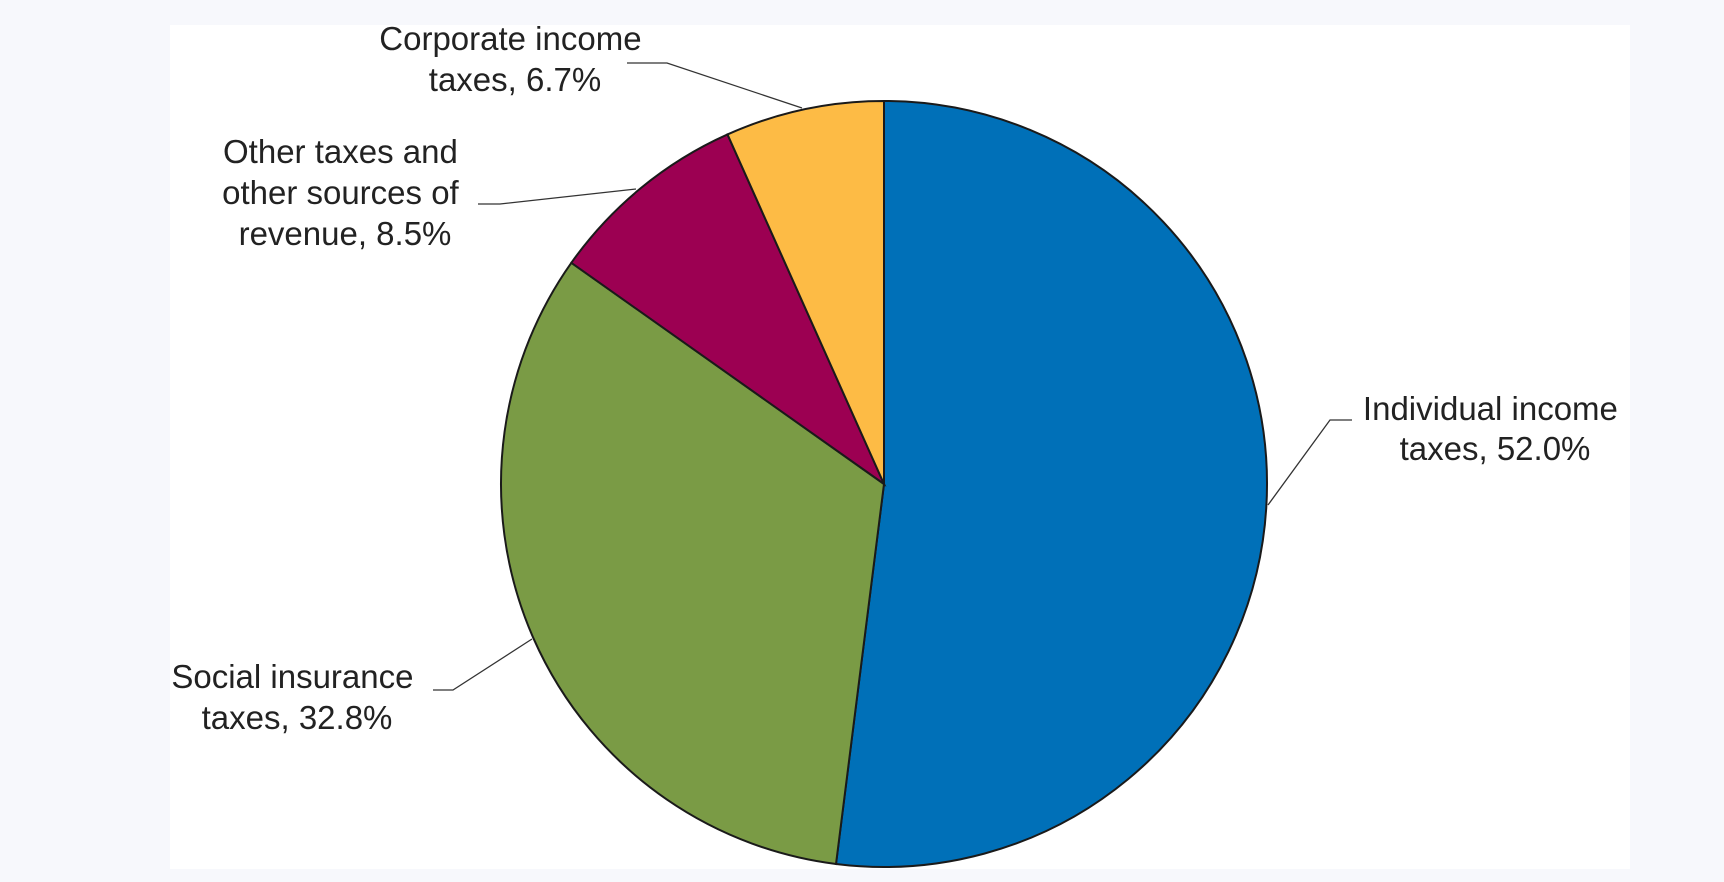 The height and width of the screenshot is (882, 1724). What do you see at coordinates (483, 664) in the screenshot?
I see `leader-line-social` at bounding box center [483, 664].